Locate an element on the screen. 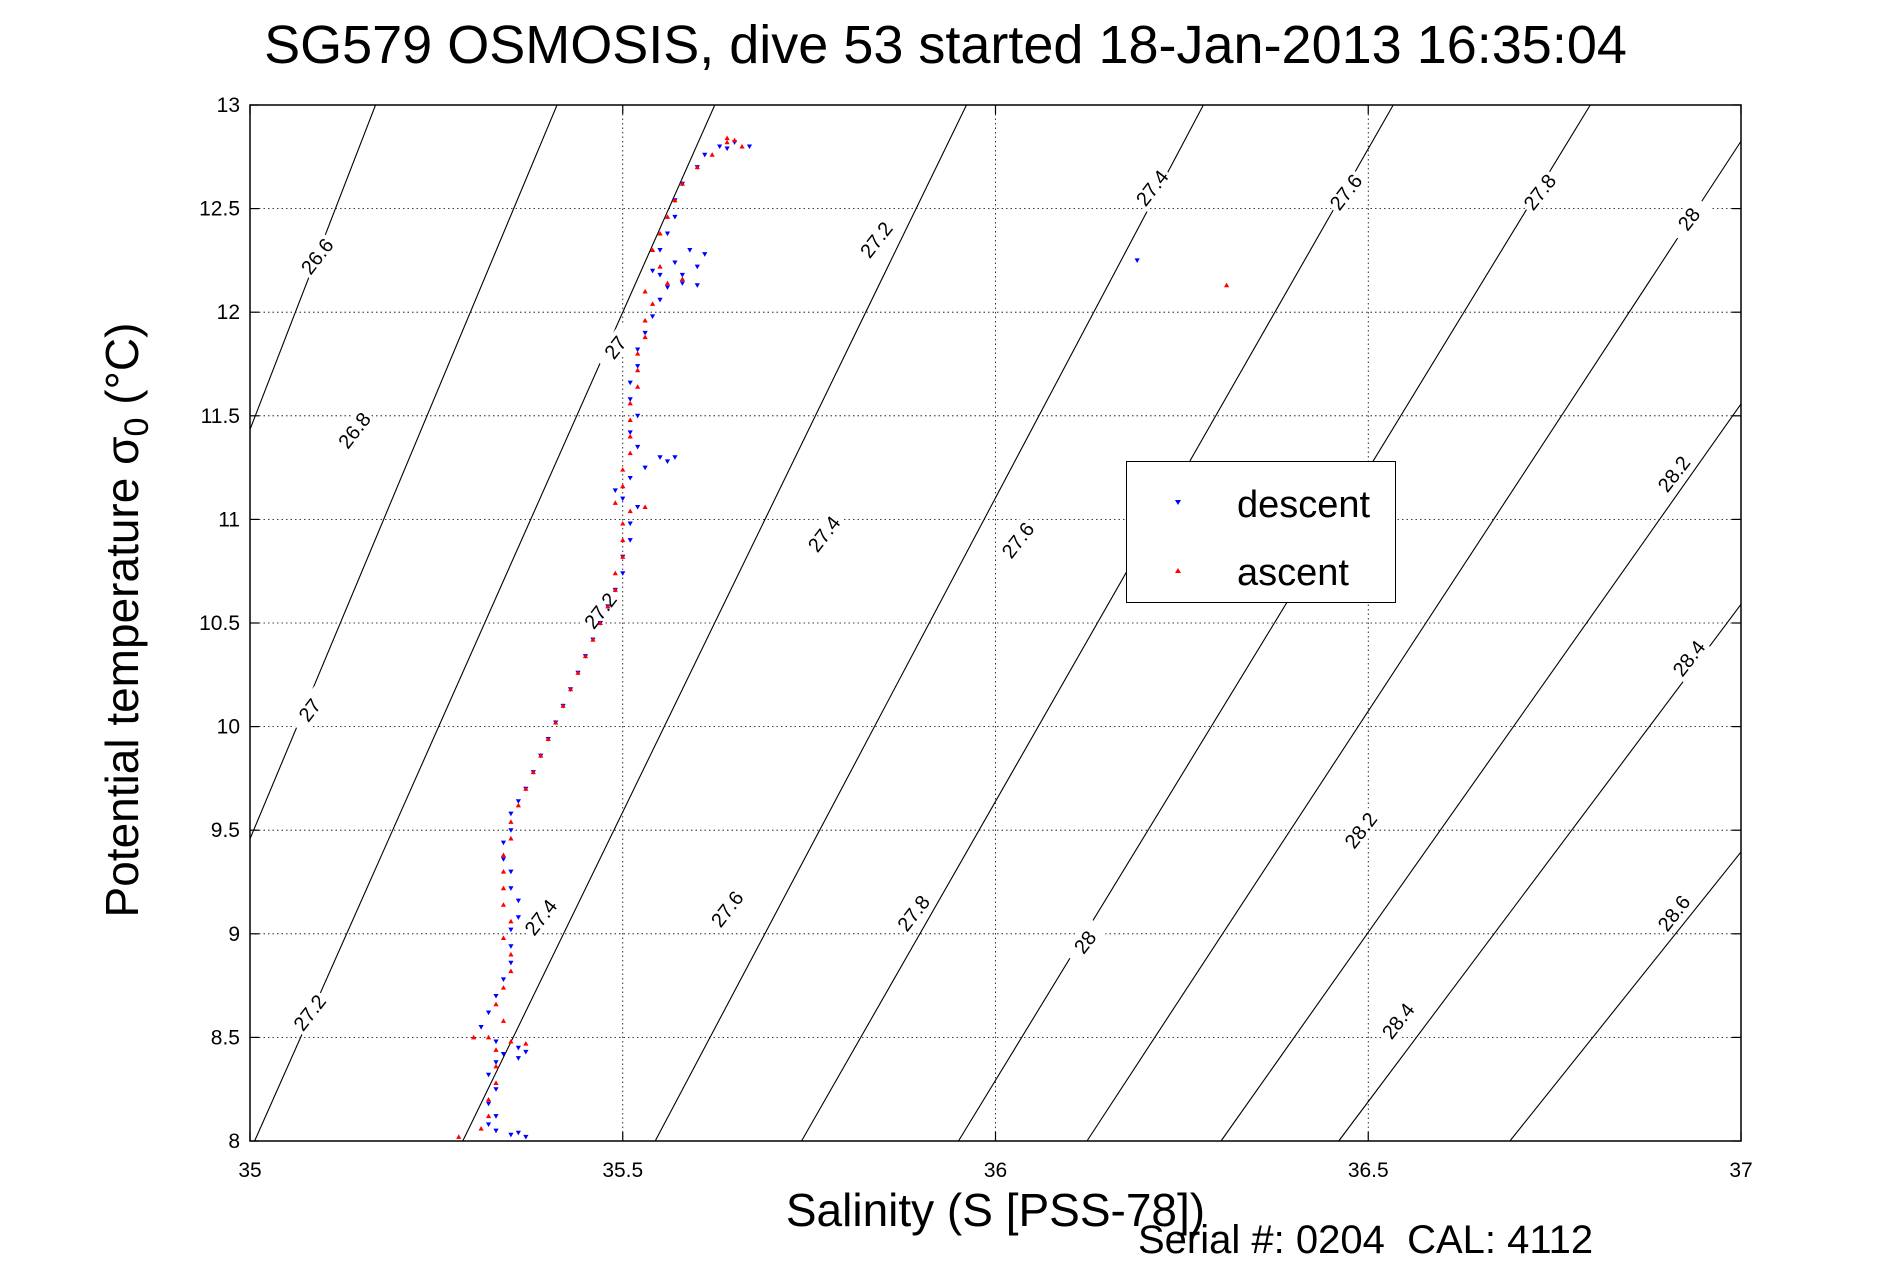 This screenshot has width=1891, height=1263. x-tick-label: 35 is located at coordinates (249, 1170).